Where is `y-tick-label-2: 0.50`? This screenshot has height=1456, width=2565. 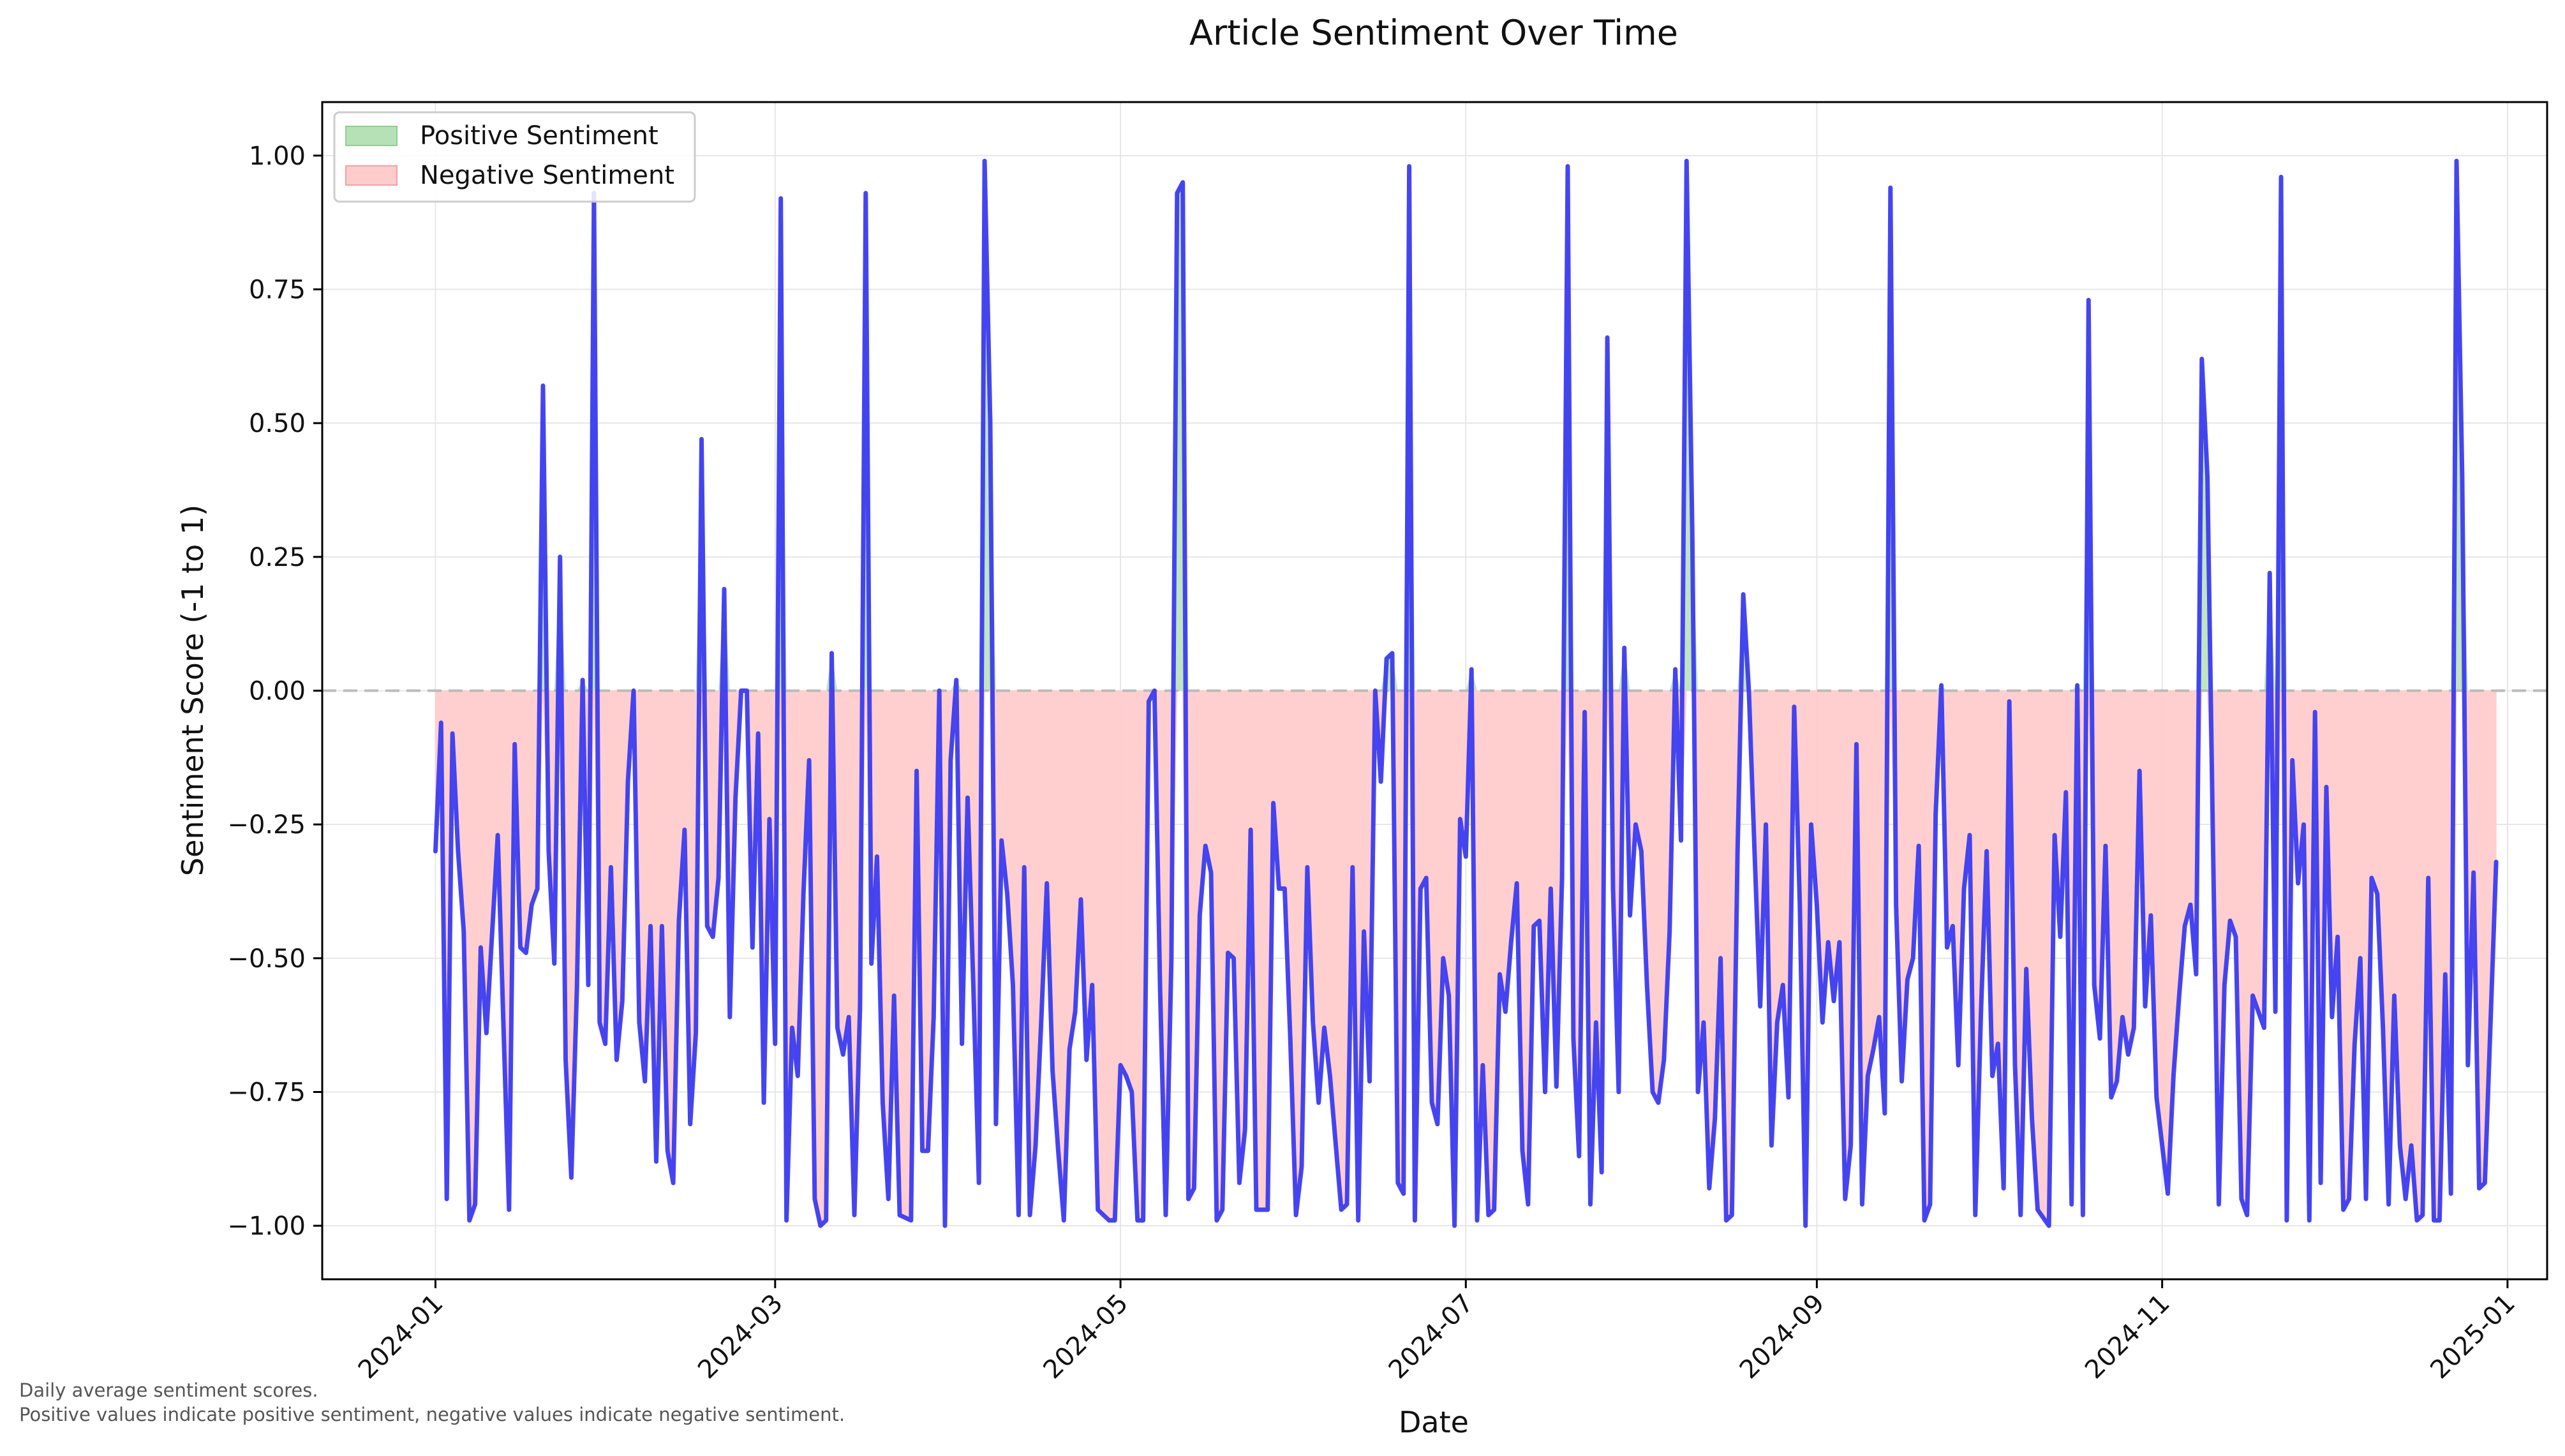 y-tick-label-2: 0.50 is located at coordinates (277, 423).